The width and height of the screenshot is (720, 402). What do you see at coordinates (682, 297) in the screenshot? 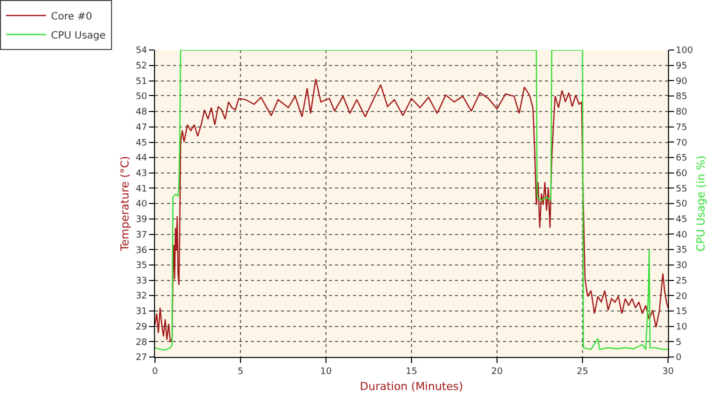
I see `y2-tick-label: 20` at bounding box center [682, 297].